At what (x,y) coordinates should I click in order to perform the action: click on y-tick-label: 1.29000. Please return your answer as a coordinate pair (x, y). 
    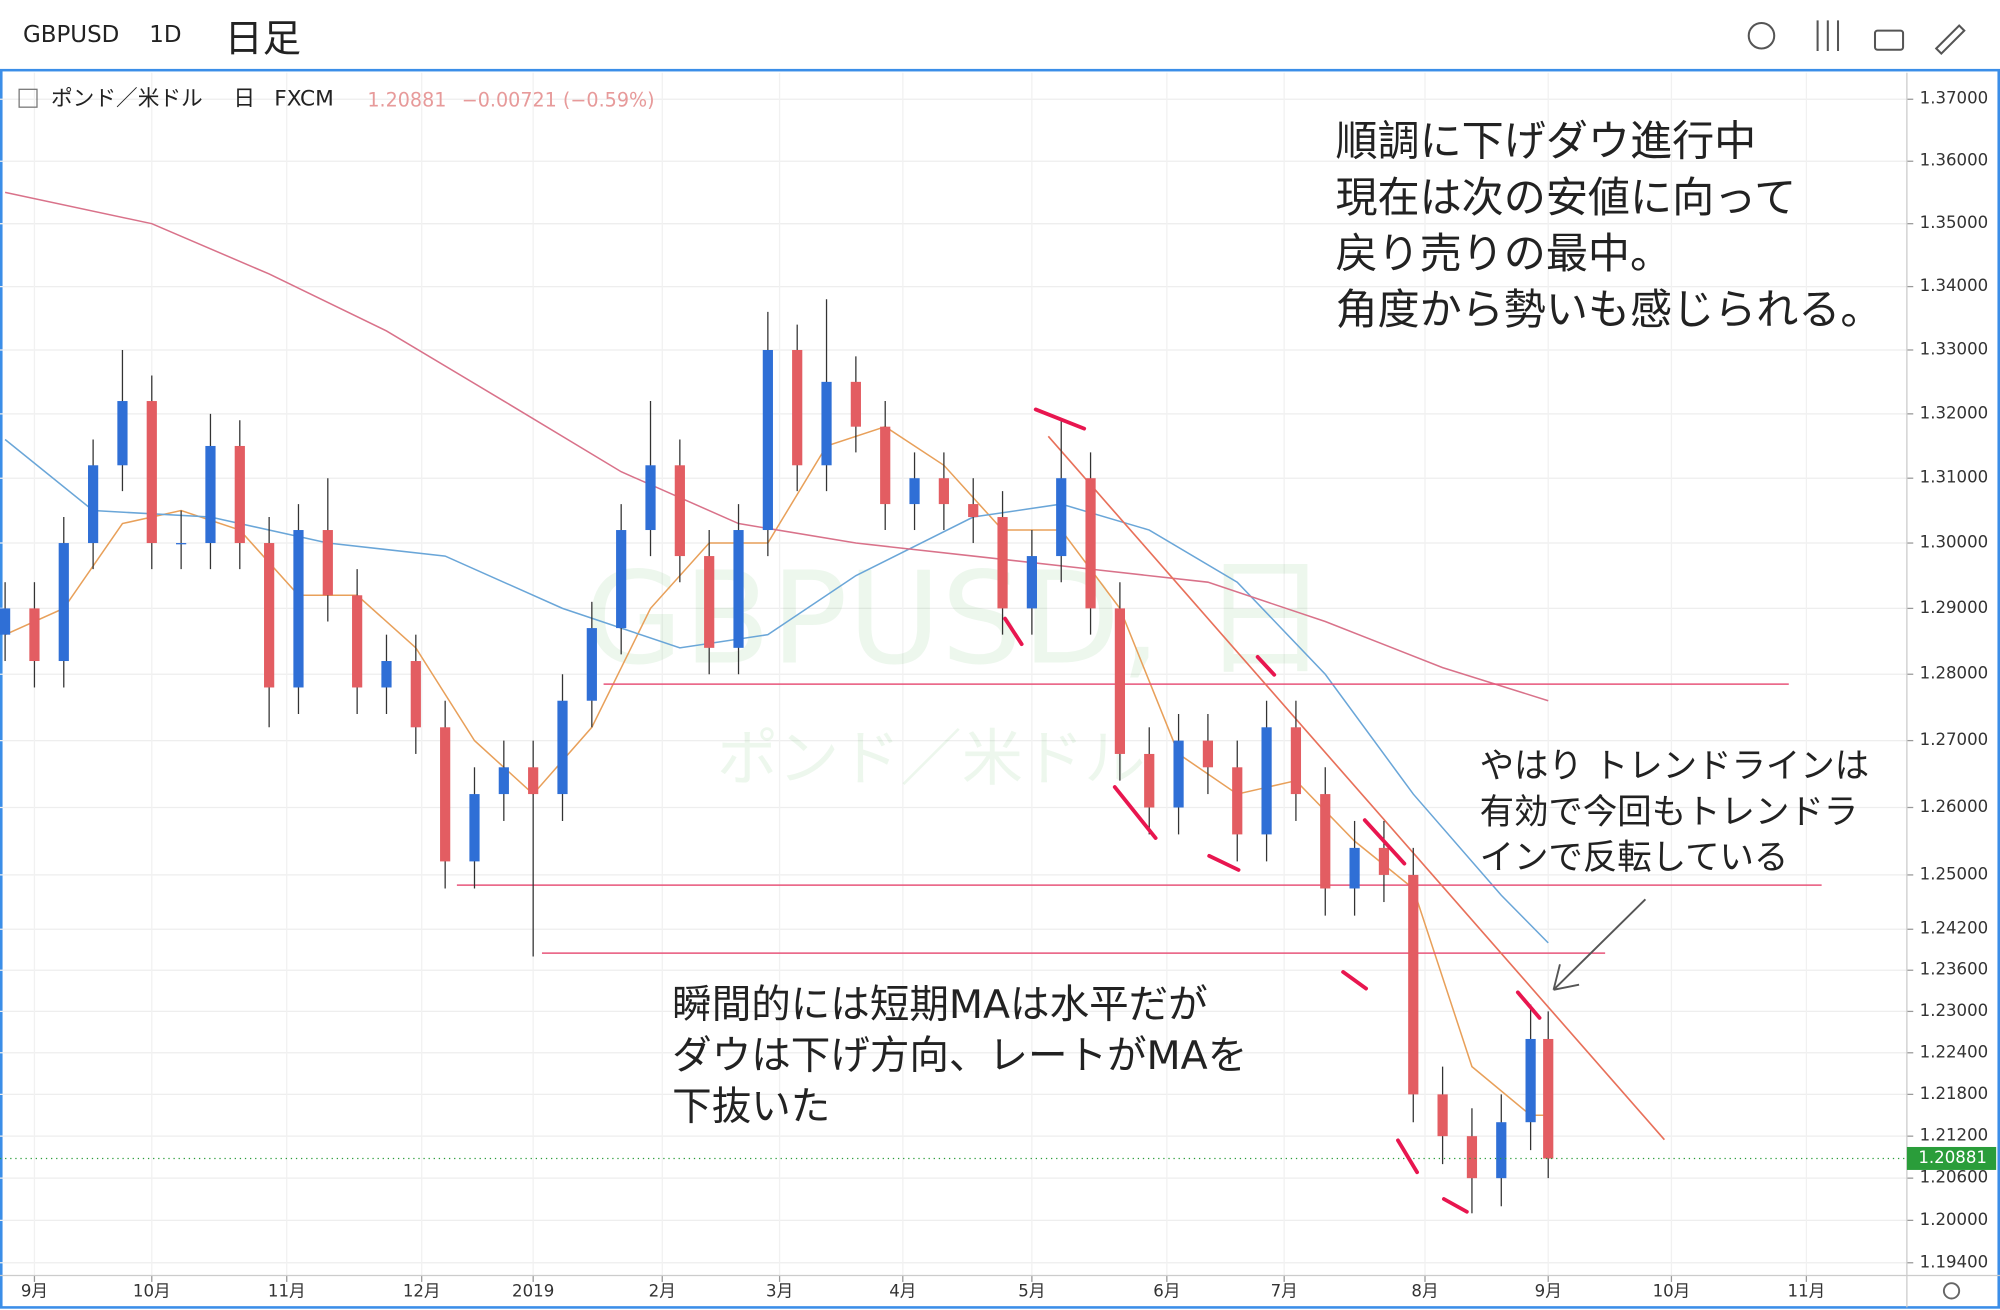
    Looking at the image, I should click on (1954, 607).